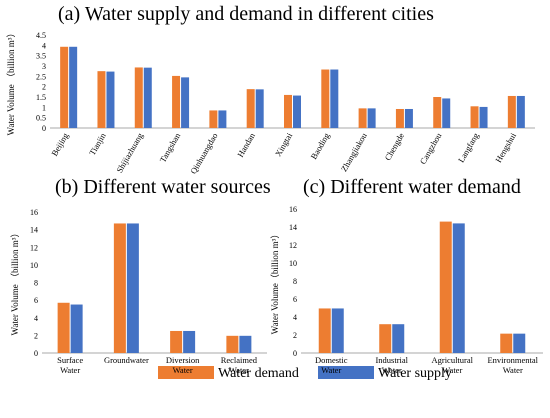 This screenshot has width=550, height=418. Describe the element at coordinates (34, 212) in the screenshot. I see `chart-b-ytick: 16` at that location.